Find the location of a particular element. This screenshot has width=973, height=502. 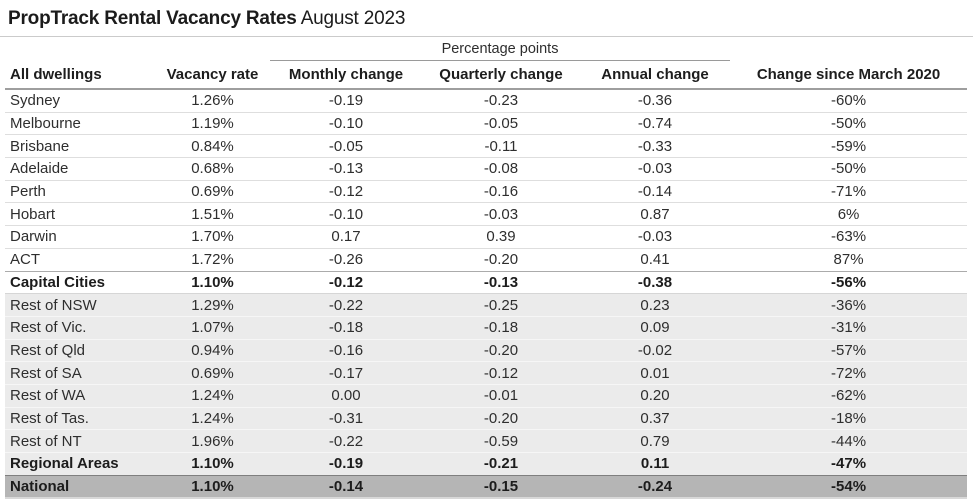

row-value: 87% is located at coordinates (849, 259).